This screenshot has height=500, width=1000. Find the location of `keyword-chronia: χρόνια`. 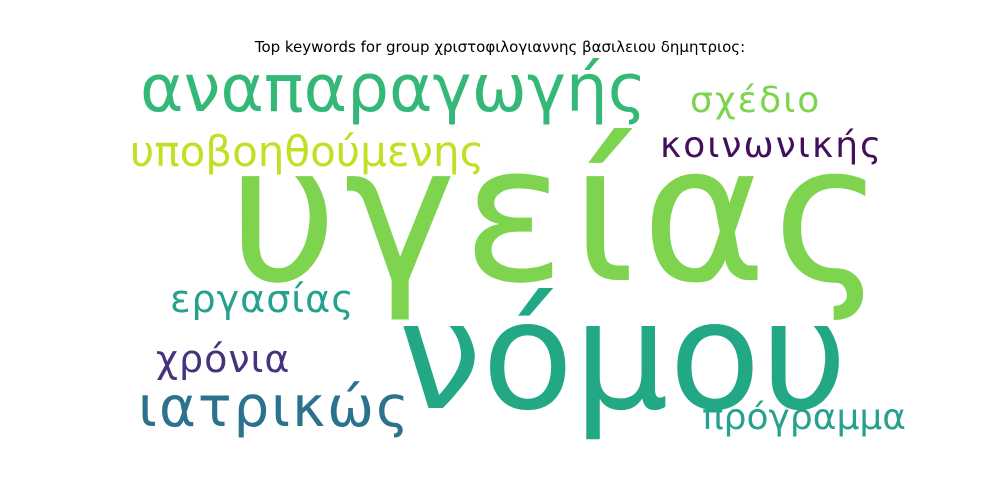

keyword-chronia: χρόνια is located at coordinates (223, 359).